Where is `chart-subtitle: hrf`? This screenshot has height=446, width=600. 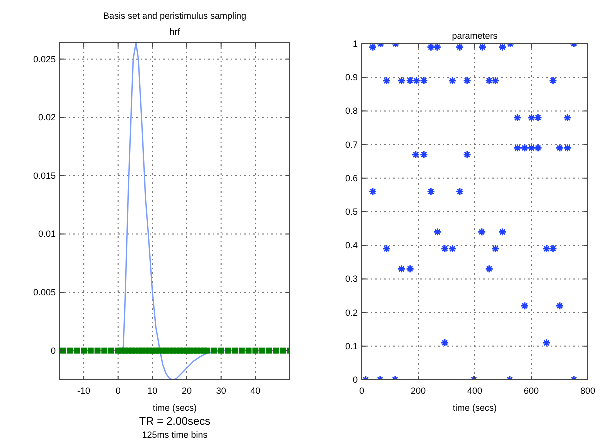
chart-subtitle: hrf is located at coordinates (175, 32).